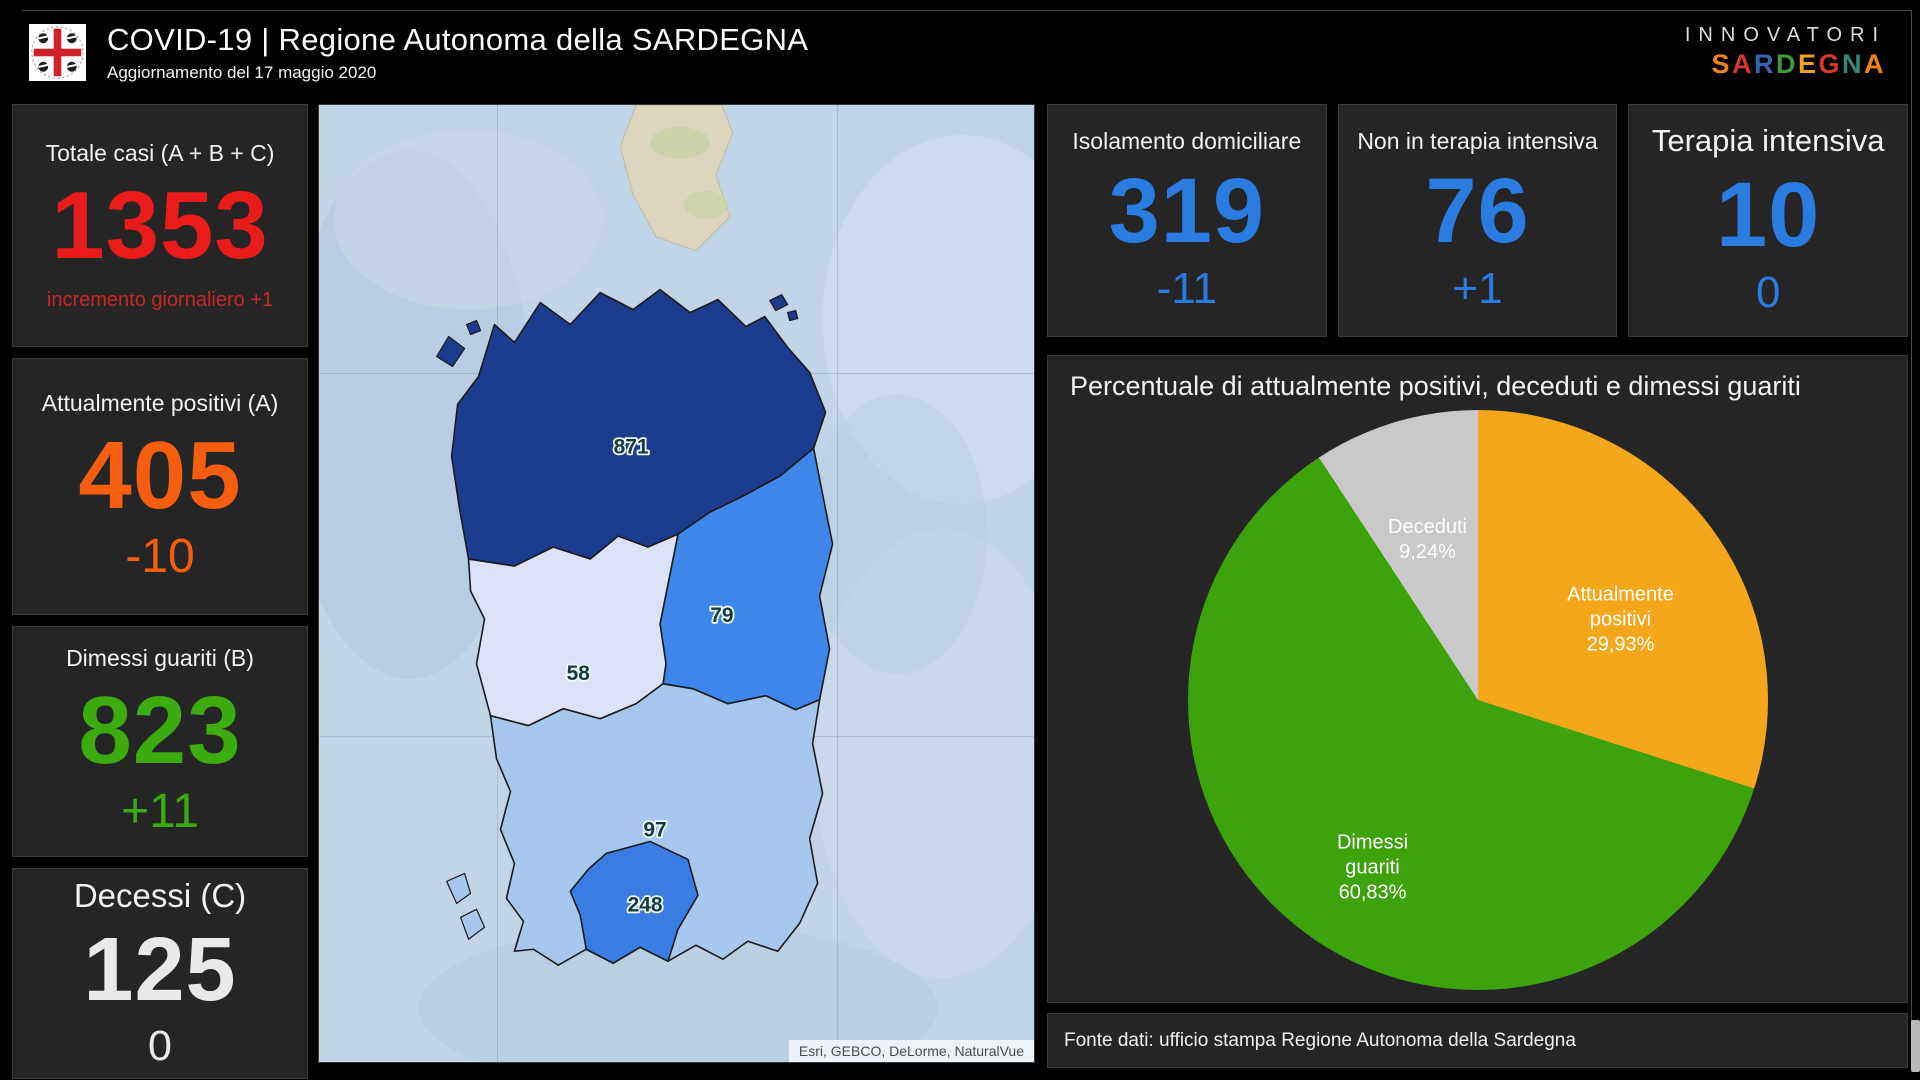 The width and height of the screenshot is (1920, 1080). I want to click on stat-title: Dimessi guariti (B), so click(160, 657).